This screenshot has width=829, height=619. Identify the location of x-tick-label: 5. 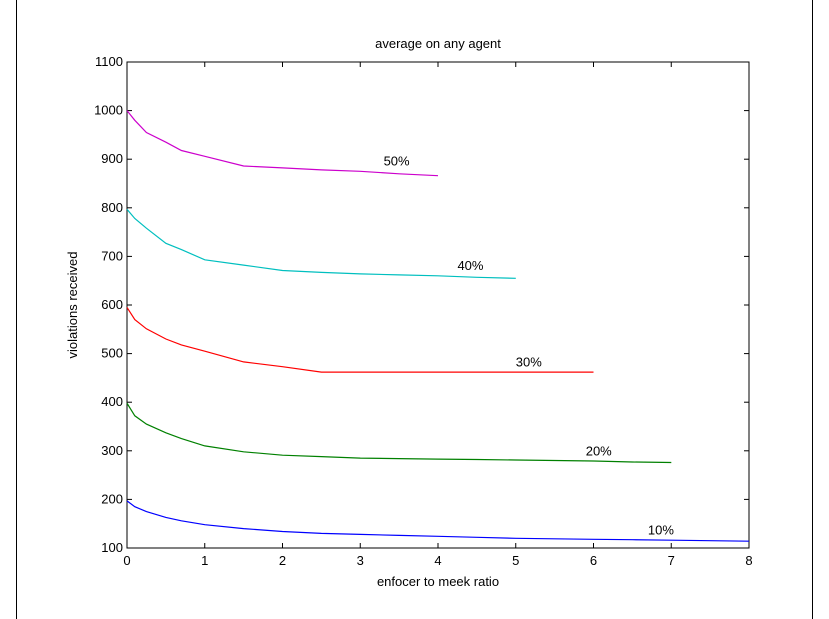
(515, 560).